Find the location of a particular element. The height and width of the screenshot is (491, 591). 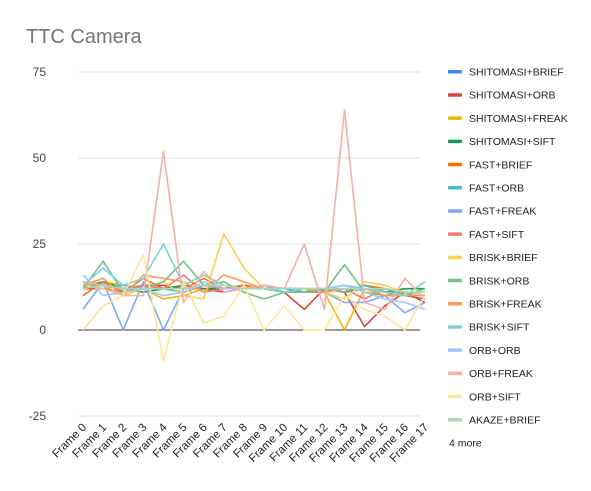

legend-label: ORB+SIFT is located at coordinates (495, 397).